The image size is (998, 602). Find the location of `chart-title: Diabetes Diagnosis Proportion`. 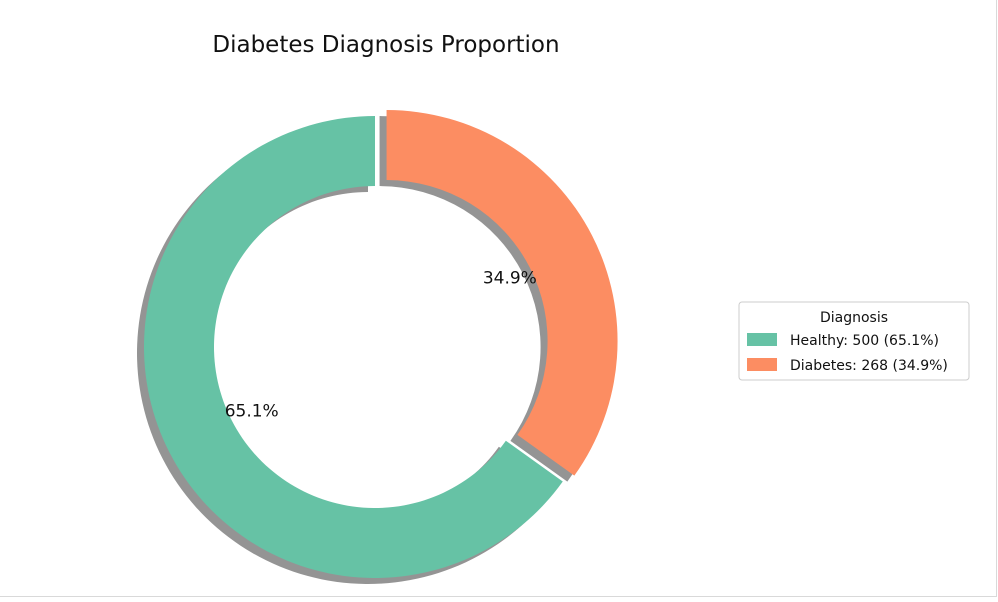

chart-title: Diabetes Diagnosis Proportion is located at coordinates (385, 45).